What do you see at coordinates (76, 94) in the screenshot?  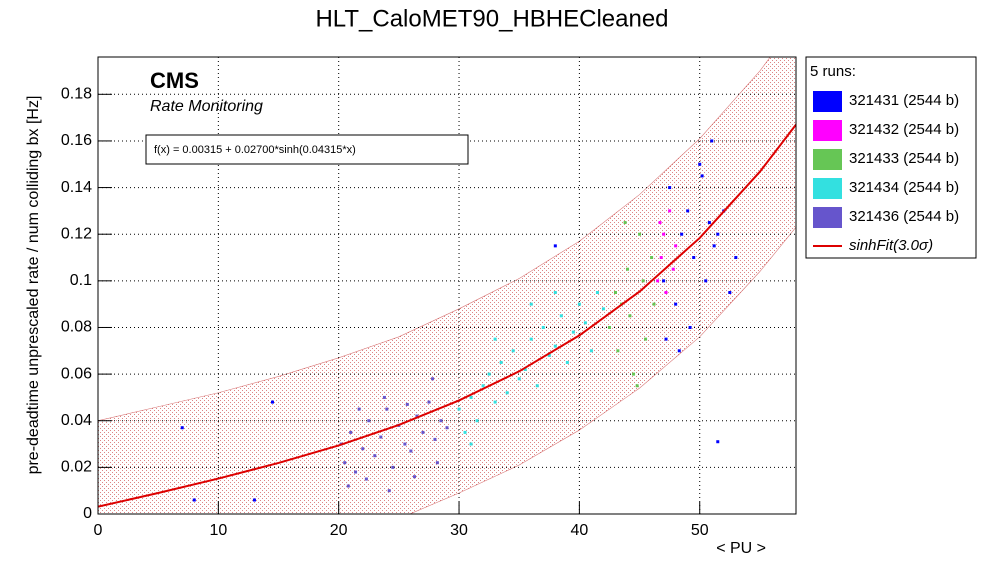 I see `y-tick-label: 0.18` at bounding box center [76, 94].